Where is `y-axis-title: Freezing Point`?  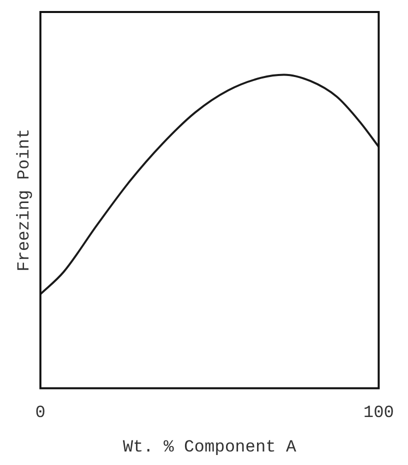 y-axis-title: Freezing Point is located at coordinates (25, 200).